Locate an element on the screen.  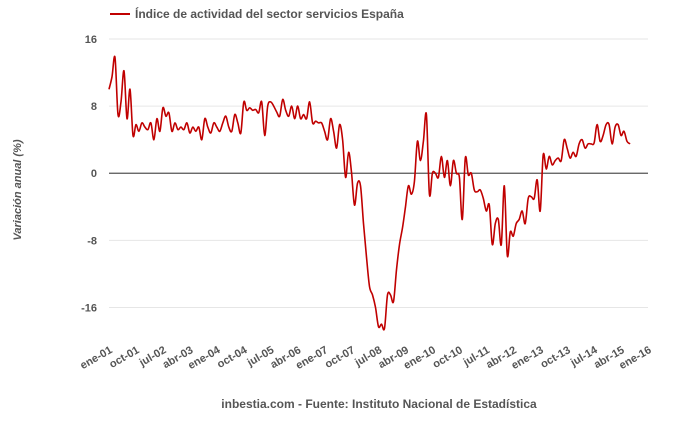
y-tick-label: -16 is located at coordinates (89, 308).